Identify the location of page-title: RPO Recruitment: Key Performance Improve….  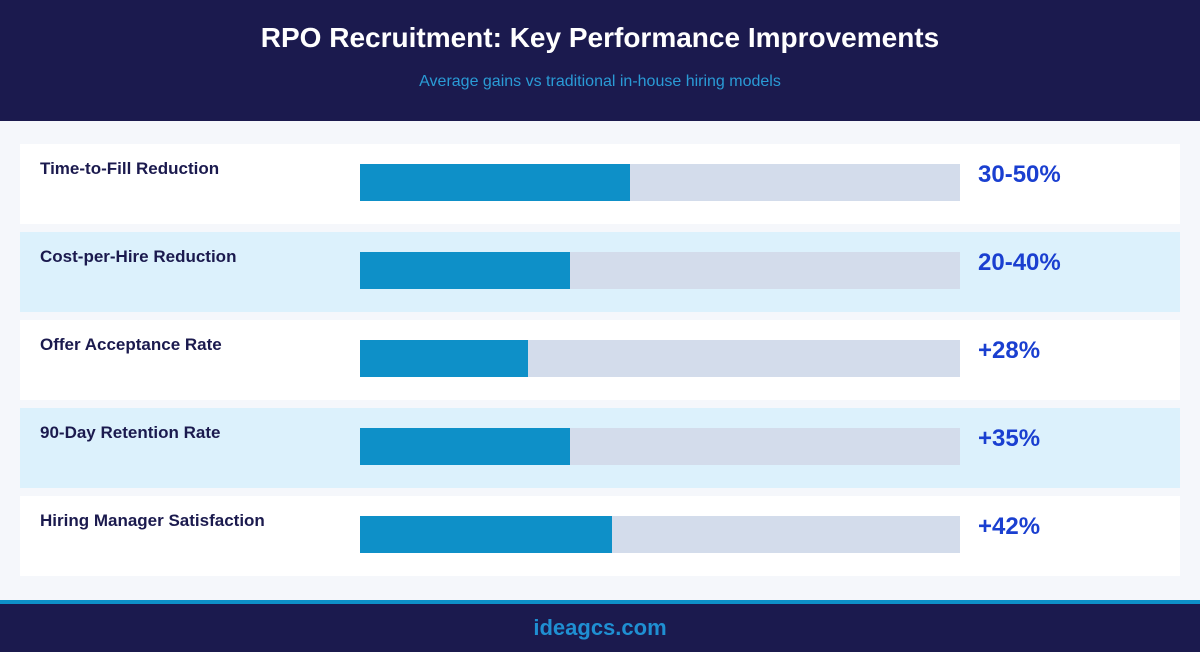
(600, 37).